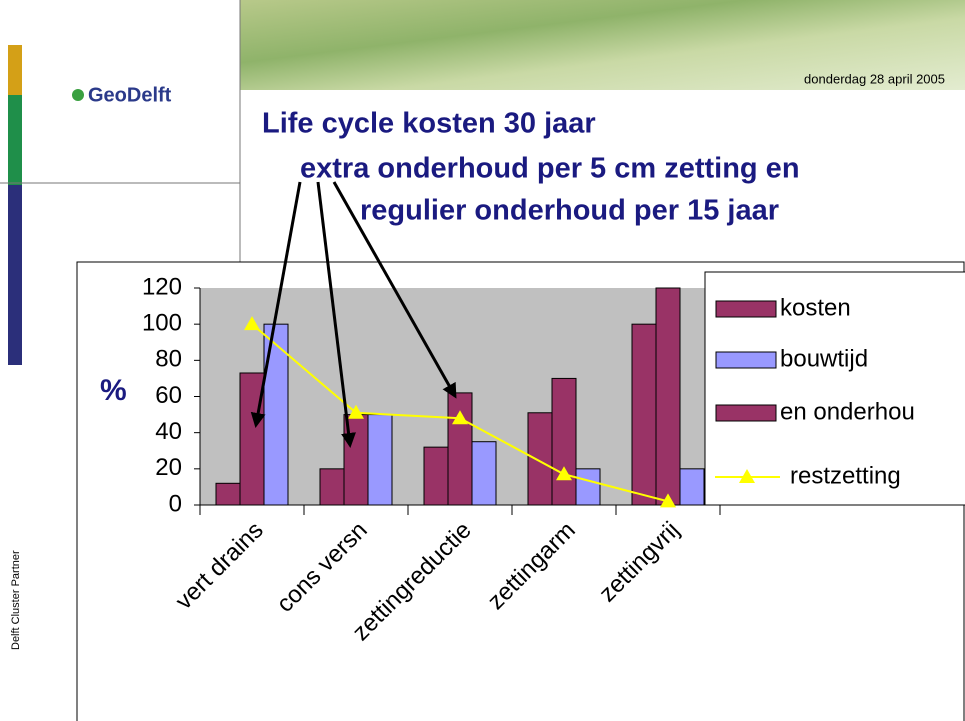 Image resolution: width=965 pixels, height=721 pixels. Describe the element at coordinates (113, 390) in the screenshot. I see `y-axis-label: %` at that location.